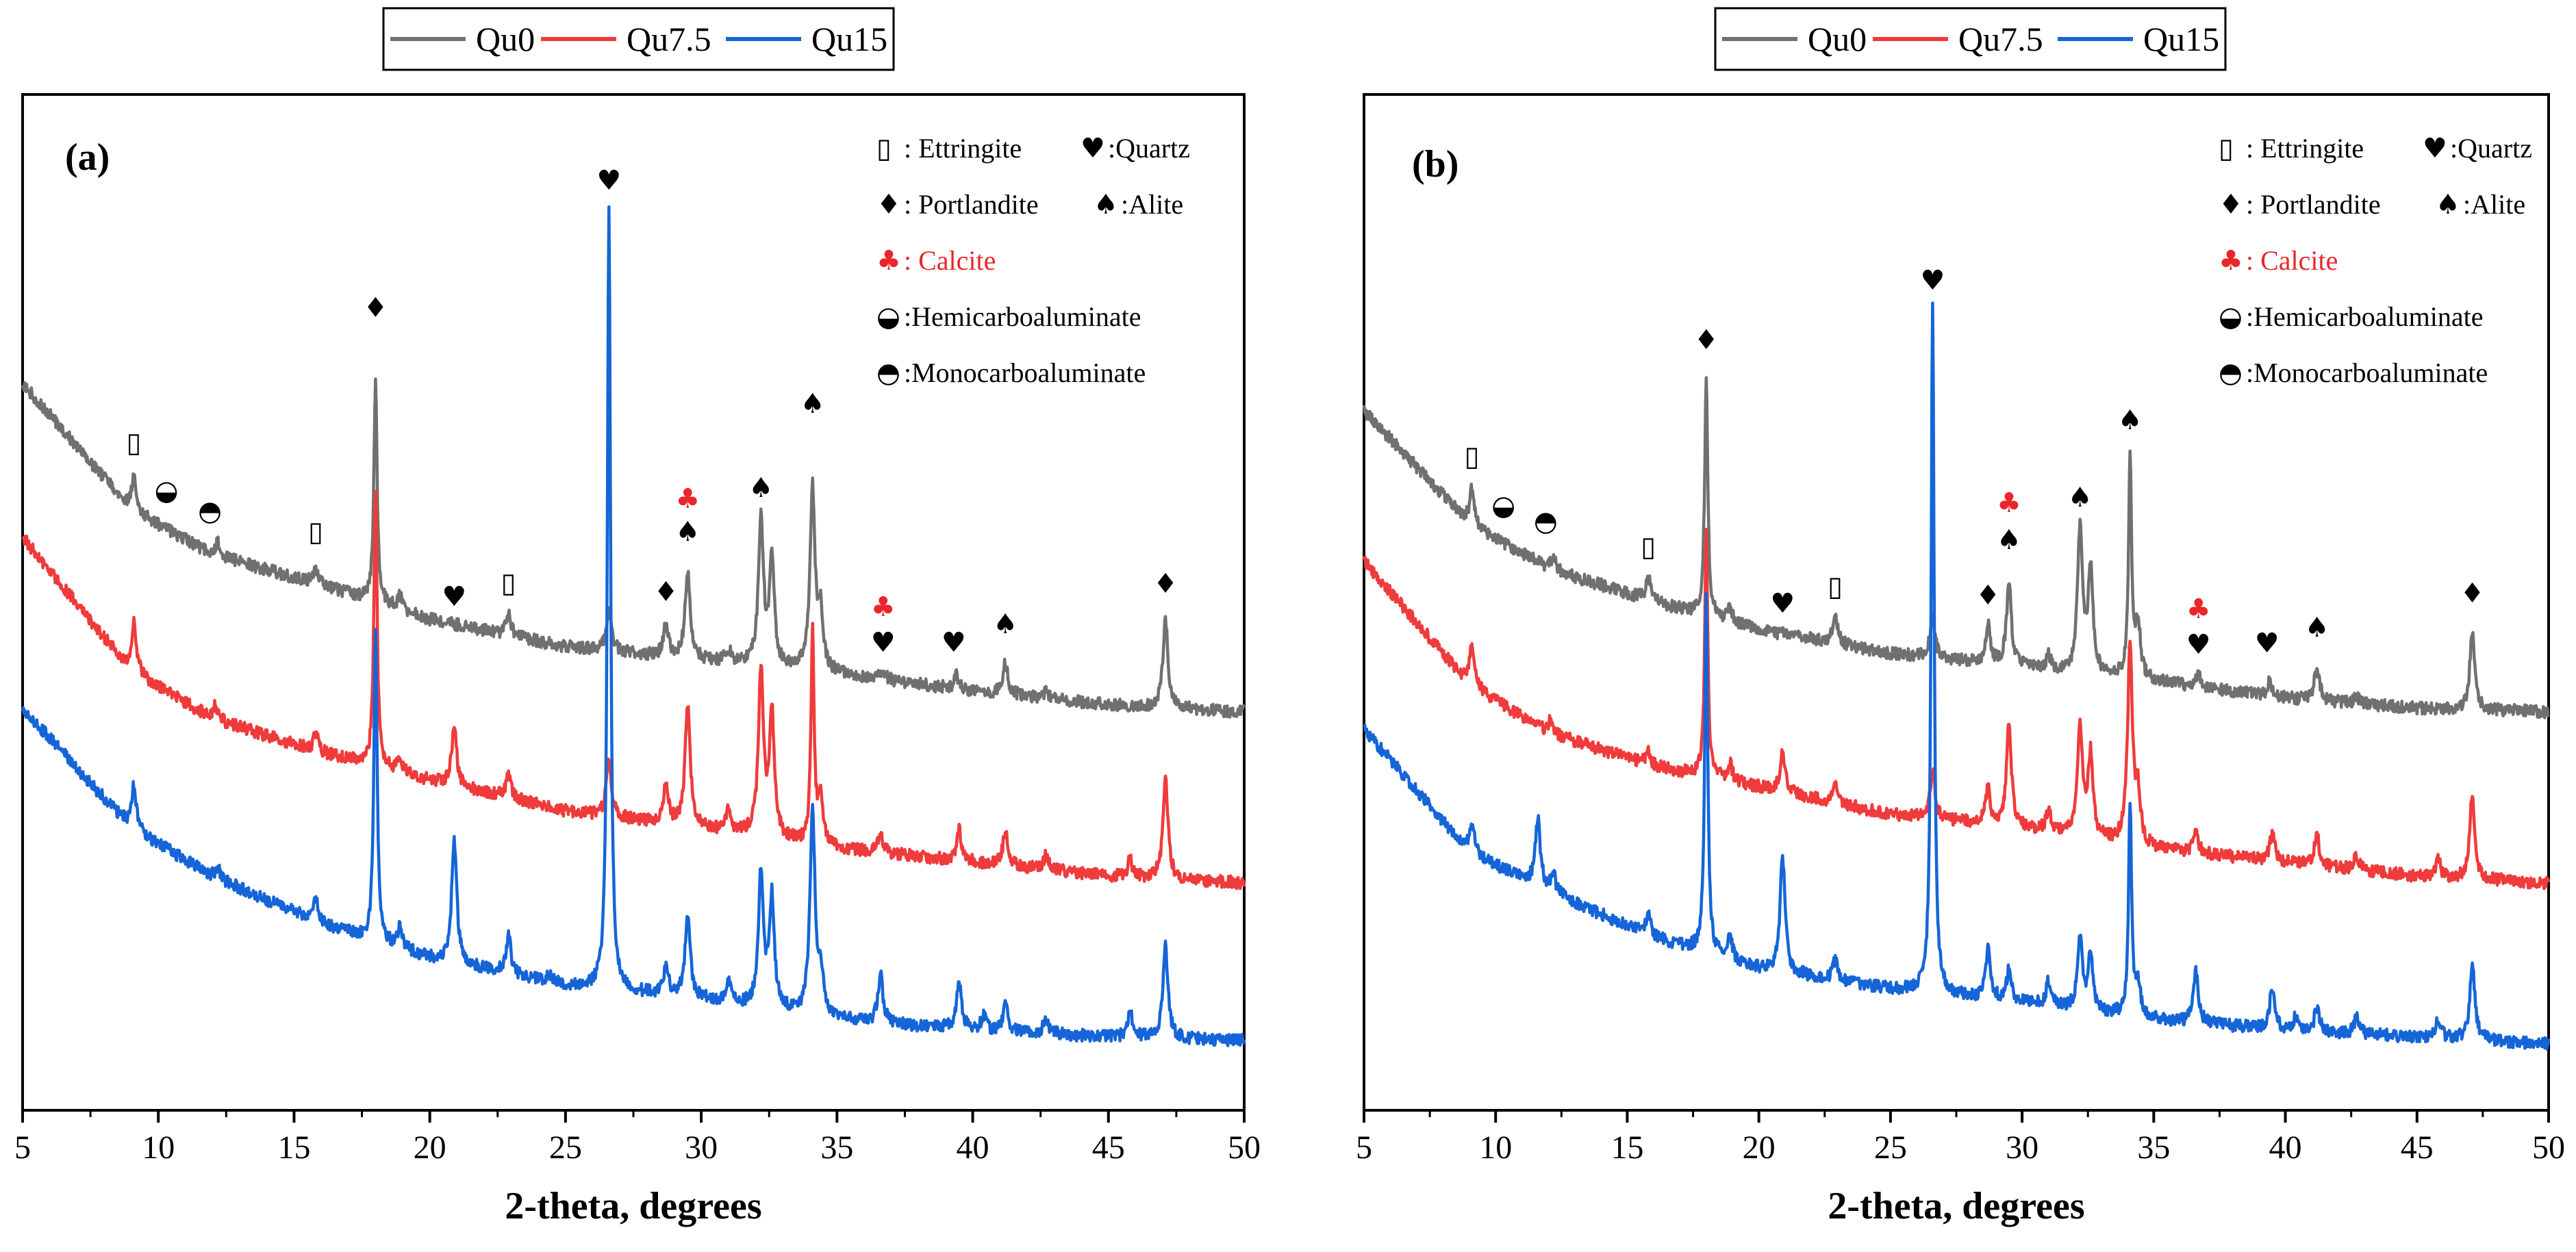 The height and width of the screenshot is (1252, 2576). Describe the element at coordinates (963, 148) in the screenshot. I see `phase-label: : Ettringite` at that location.